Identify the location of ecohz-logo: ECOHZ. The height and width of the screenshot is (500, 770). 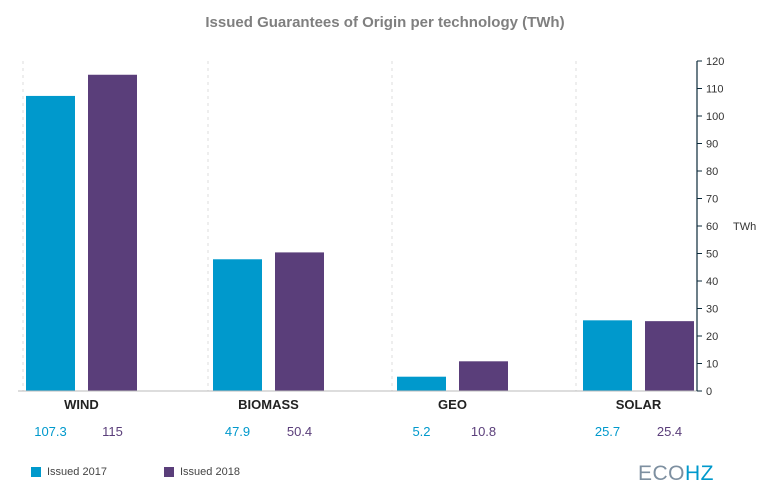
(676, 474).